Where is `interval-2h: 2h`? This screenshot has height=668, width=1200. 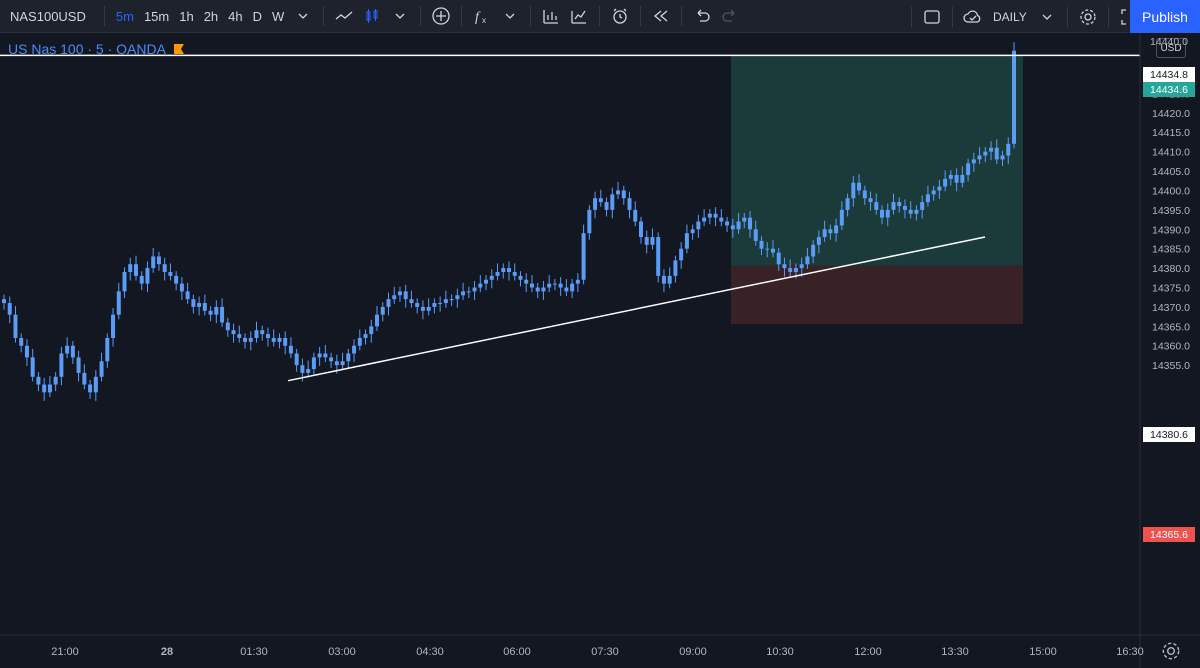 interval-2h: 2h is located at coordinates (211, 16).